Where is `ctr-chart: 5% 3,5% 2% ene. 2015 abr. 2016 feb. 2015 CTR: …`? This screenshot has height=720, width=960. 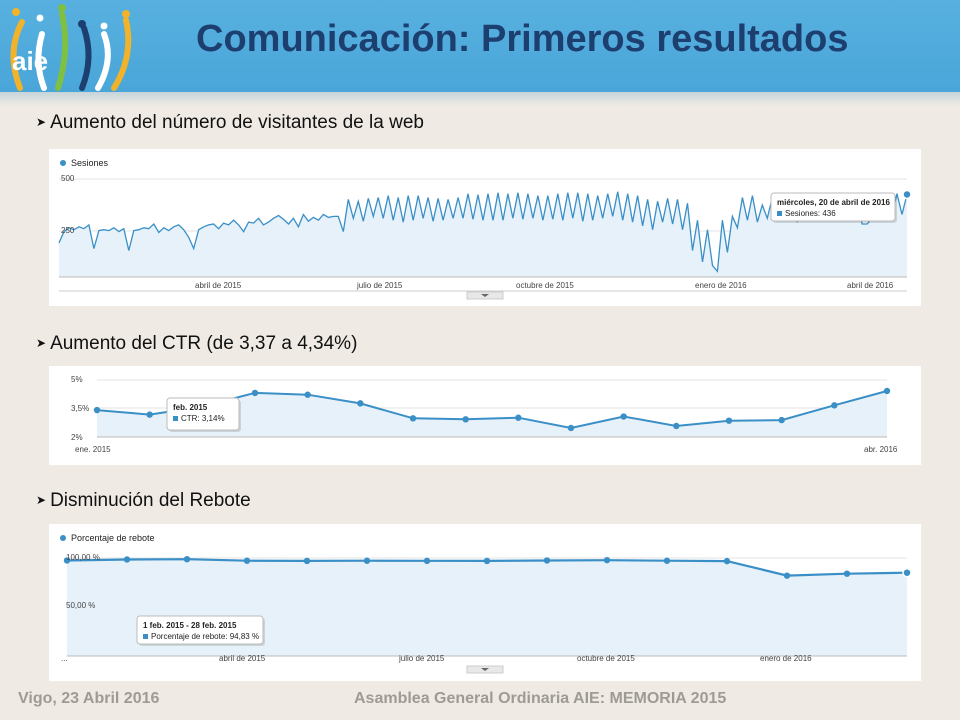 ctr-chart: 5% 3,5% 2% ene. 2015 abr. 2016 feb. 2015 CTR: … is located at coordinates (484, 414).